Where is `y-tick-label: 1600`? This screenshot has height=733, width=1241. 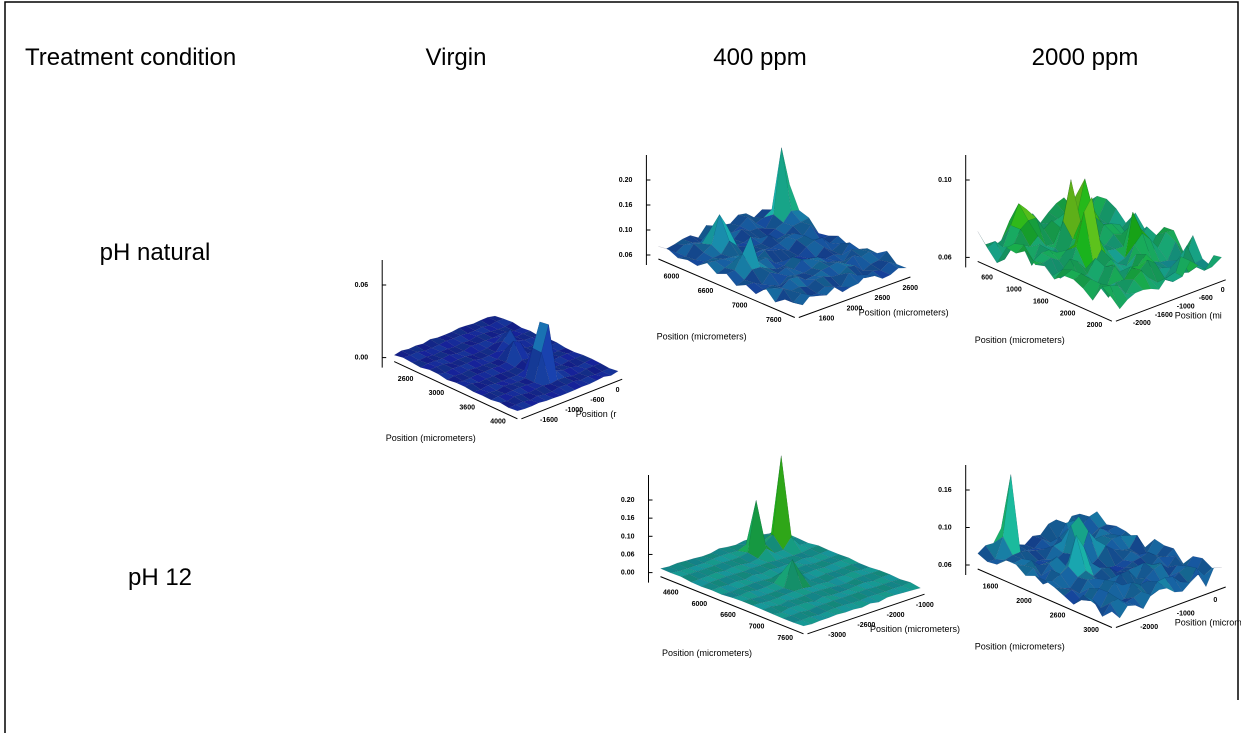
y-tick-label: 1600 is located at coordinates (827, 318).